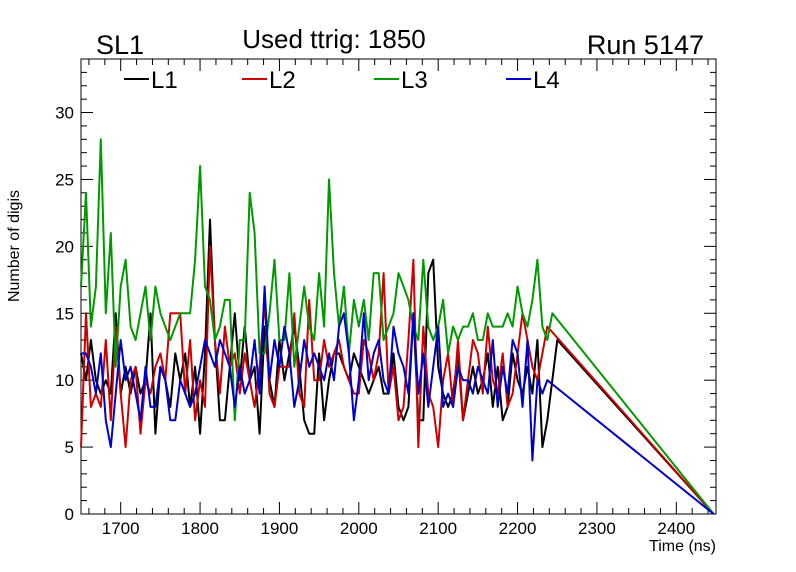  Describe the element at coordinates (120, 45) in the screenshot. I see `title-left: SL1` at that location.